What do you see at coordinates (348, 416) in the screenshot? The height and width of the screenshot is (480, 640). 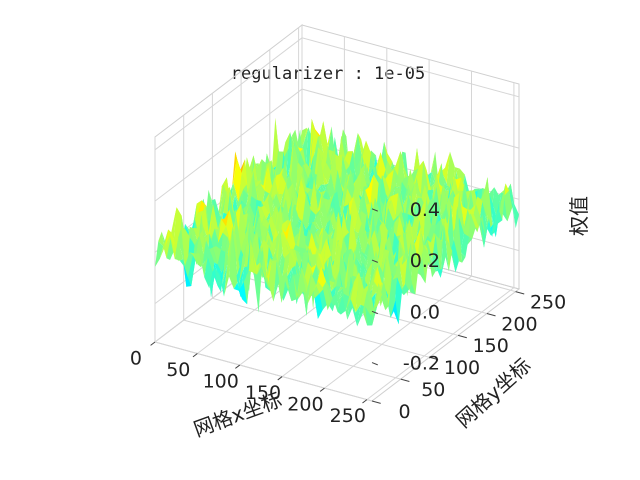 I see `x-tick-label: 250` at bounding box center [348, 416].